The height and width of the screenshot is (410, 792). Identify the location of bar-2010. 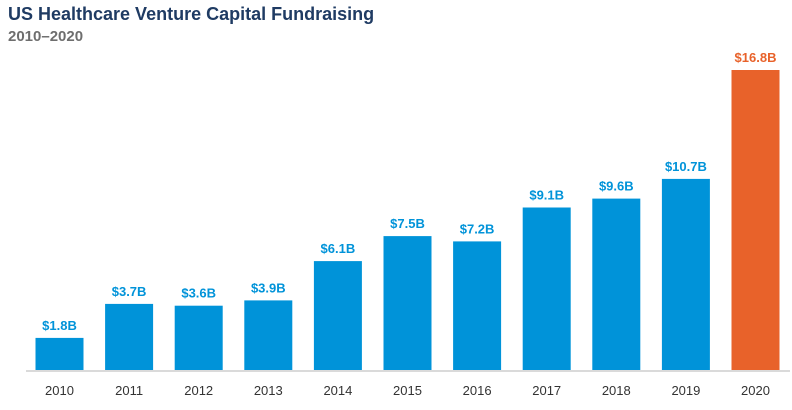
(59, 353).